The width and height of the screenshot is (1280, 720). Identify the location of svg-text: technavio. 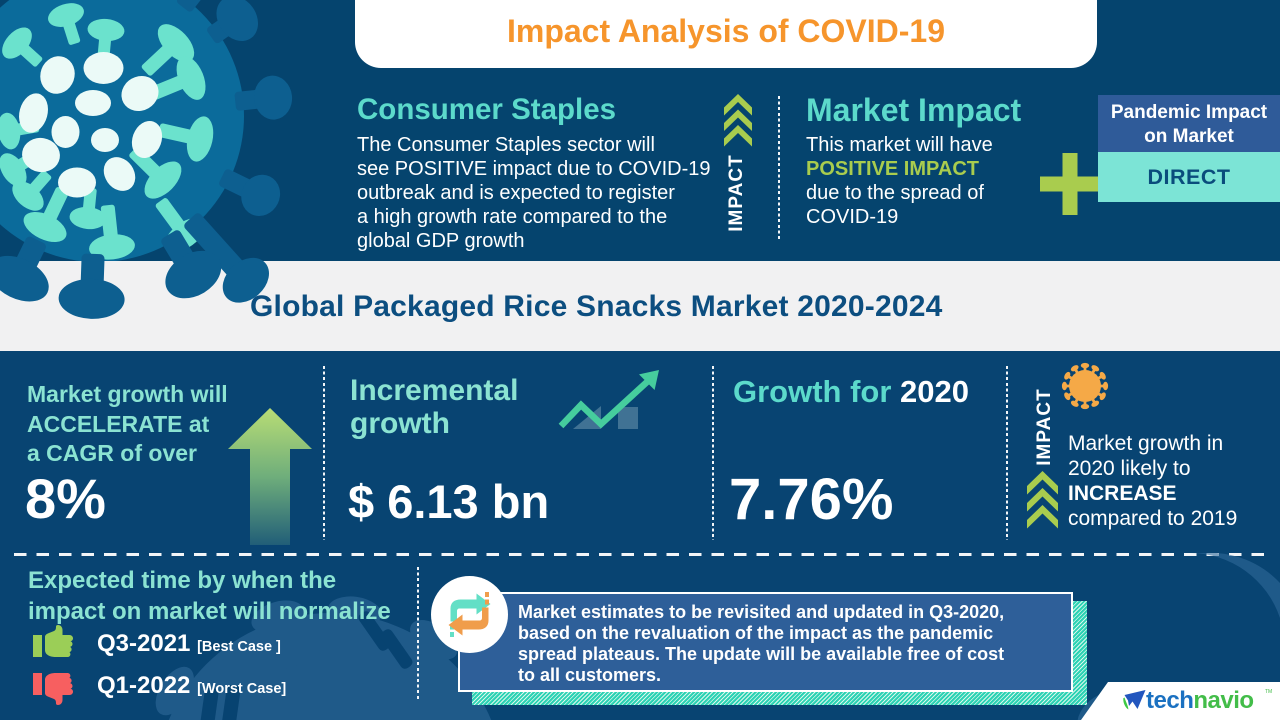
(1200, 700).